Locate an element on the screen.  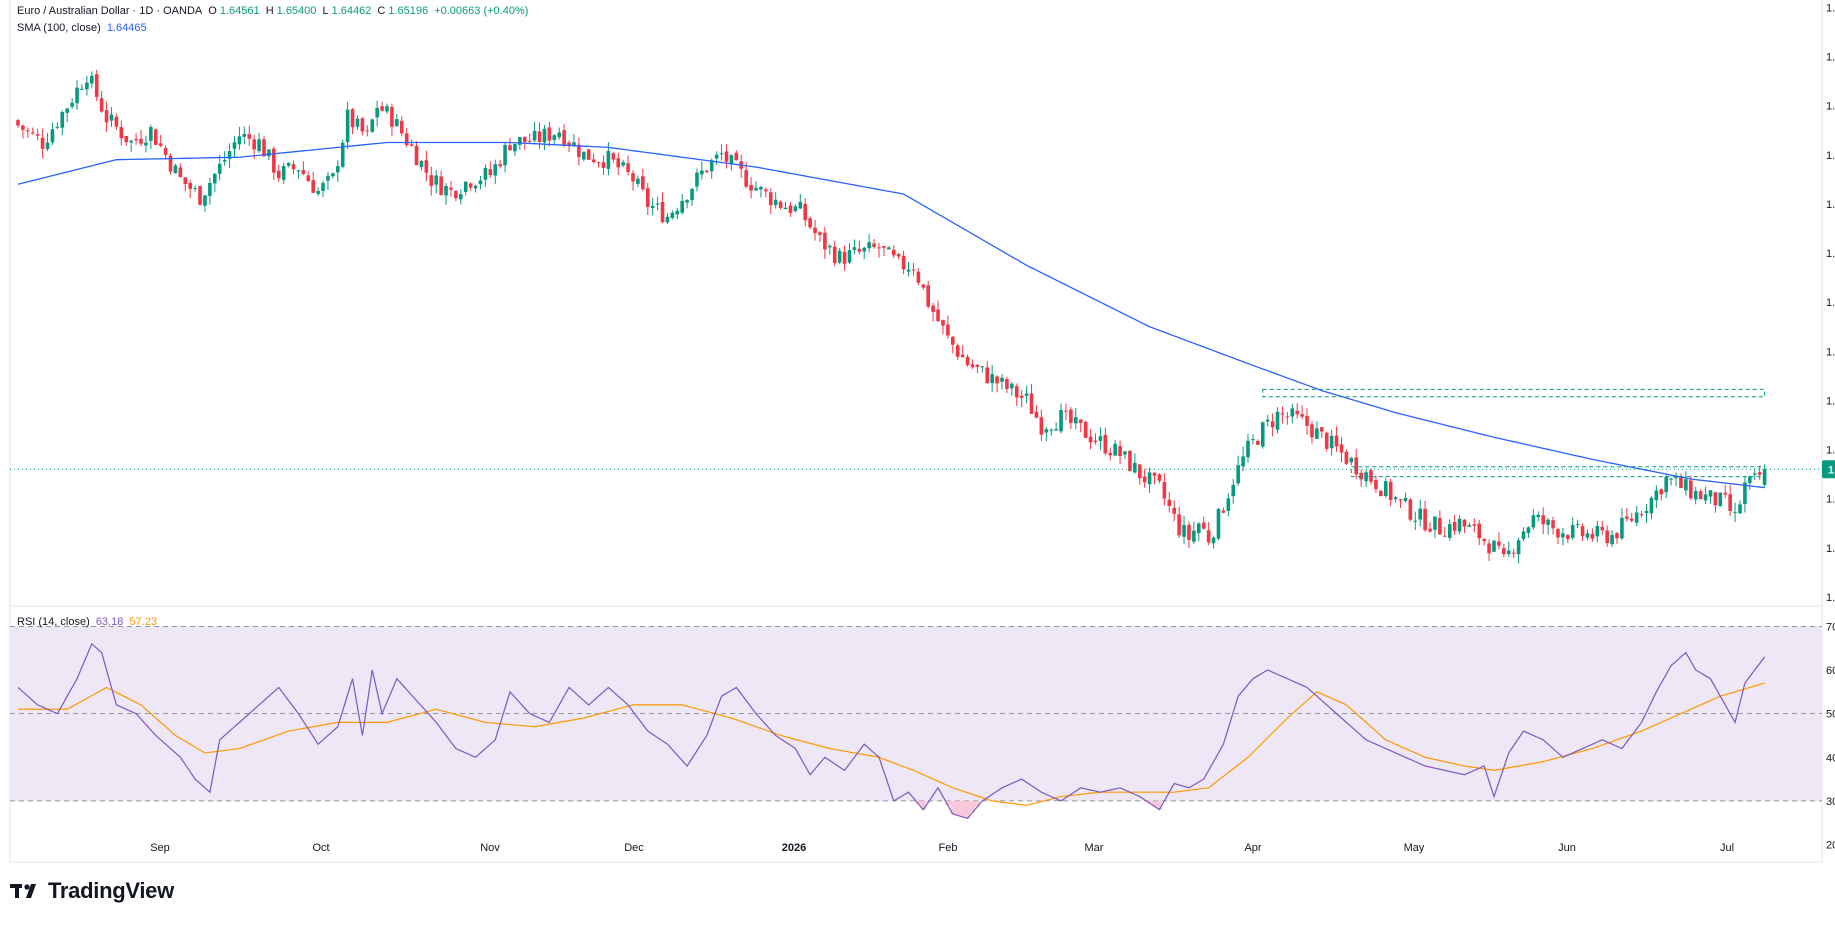
symbol-title: Euro / Australian Dollar · 1D · OANDA is located at coordinates (110, 11).